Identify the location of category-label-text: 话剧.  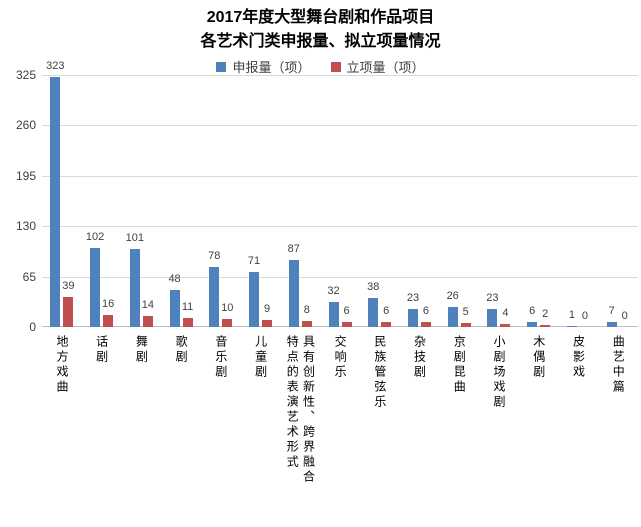
(101, 350).